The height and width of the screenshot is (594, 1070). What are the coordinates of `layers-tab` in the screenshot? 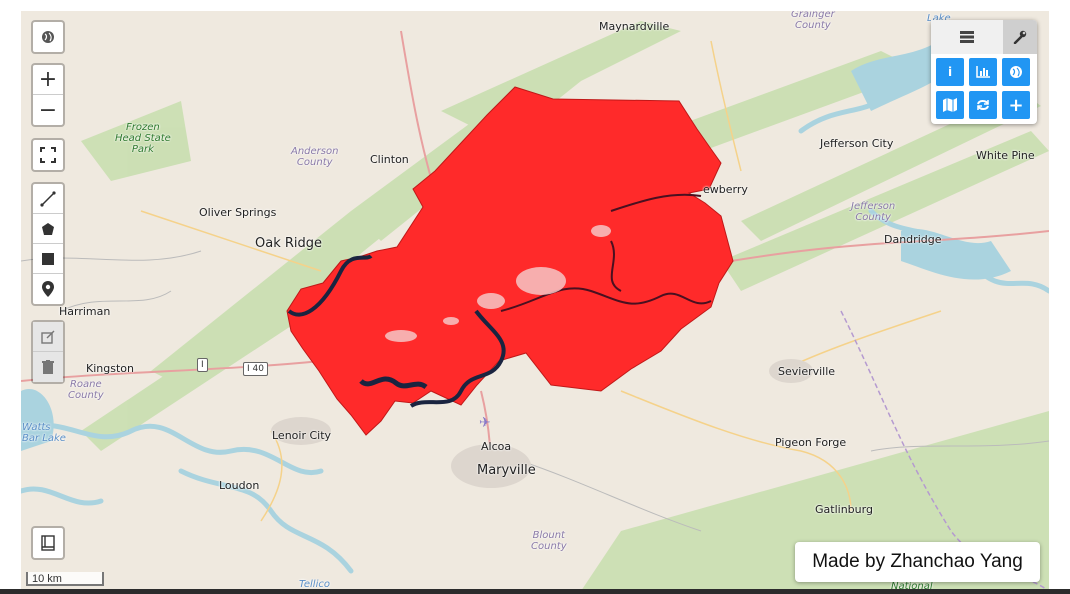 It's located at (967, 37).